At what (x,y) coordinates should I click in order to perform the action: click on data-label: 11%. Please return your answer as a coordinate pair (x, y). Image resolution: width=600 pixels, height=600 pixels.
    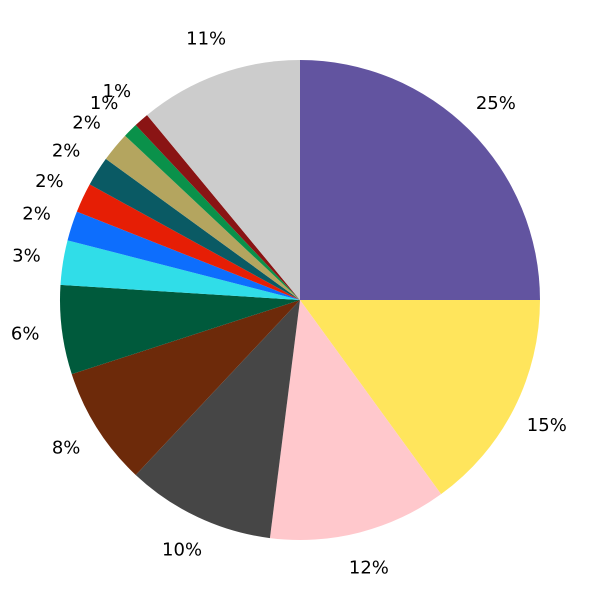
    Looking at the image, I should click on (206, 38).